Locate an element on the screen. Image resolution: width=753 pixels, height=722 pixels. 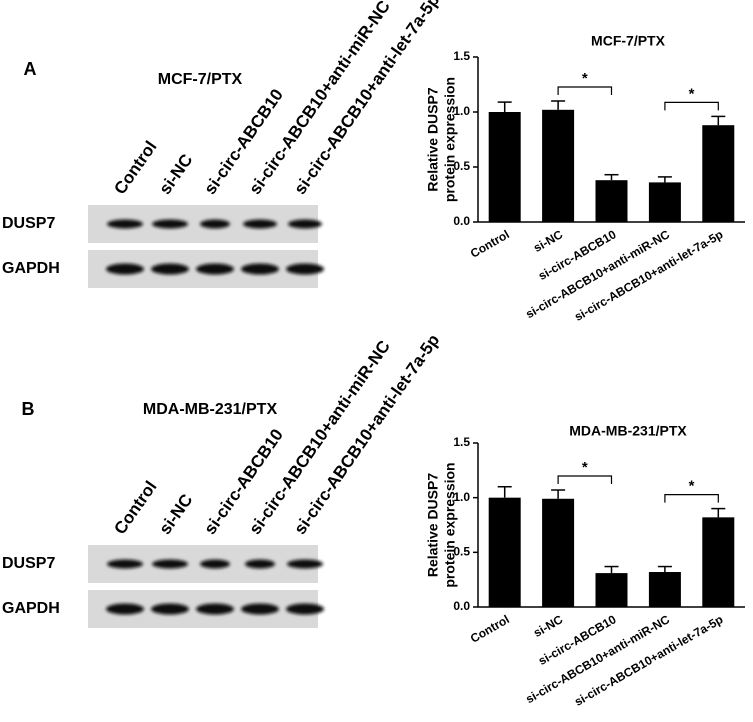
blot-title: MCF-7/PTX is located at coordinates (200, 79).